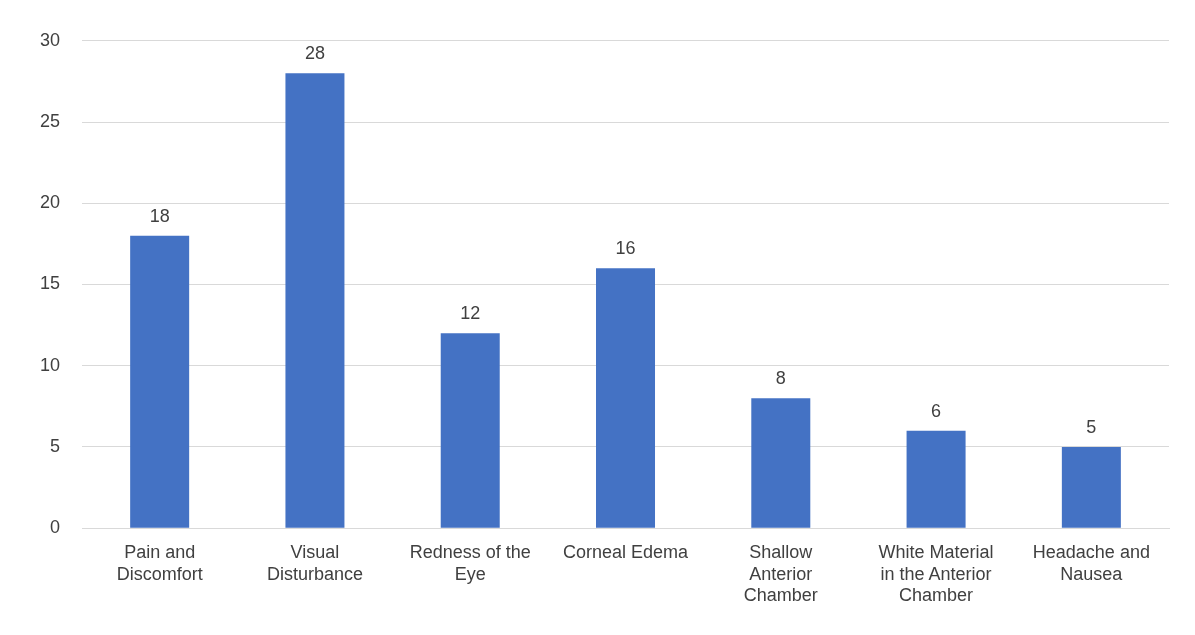 The image size is (1195, 635). I want to click on y-tick-label: 0, so click(55, 527).